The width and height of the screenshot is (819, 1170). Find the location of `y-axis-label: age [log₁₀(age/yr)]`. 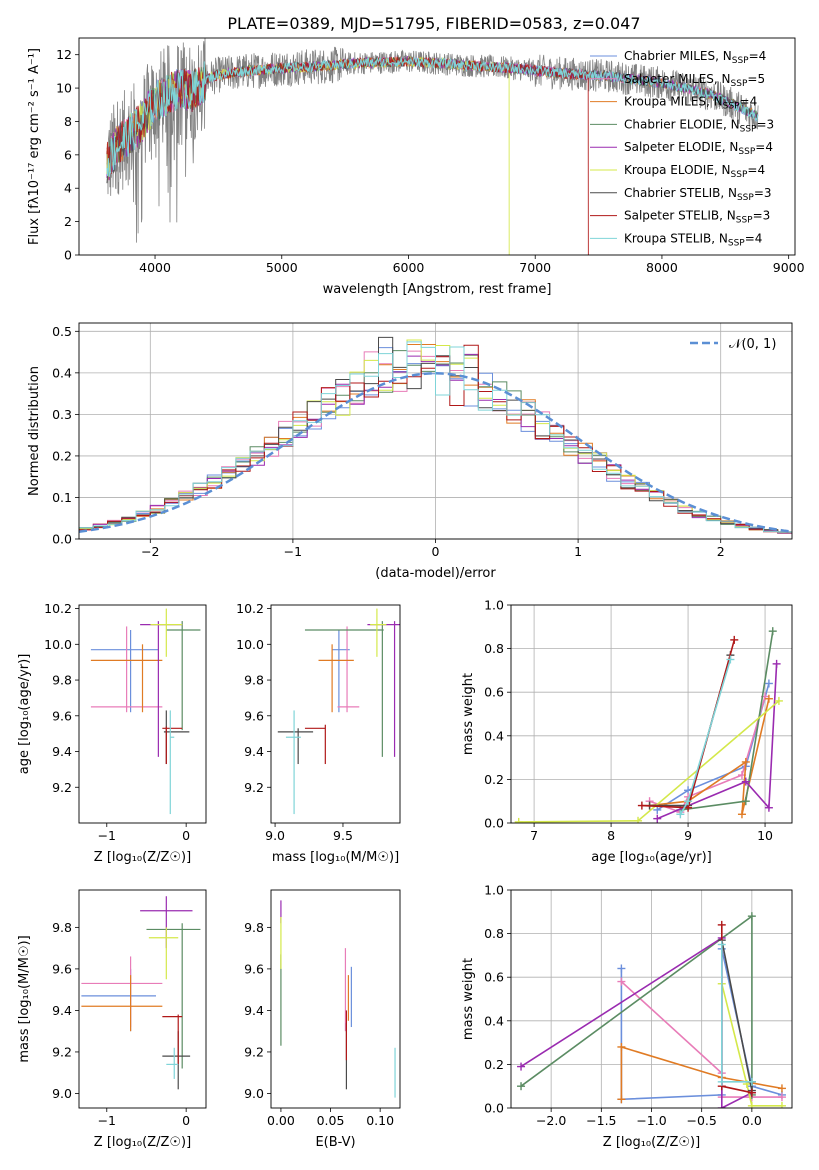

y-axis-label: age [log₁₀(age/yr)] is located at coordinates (24, 714).